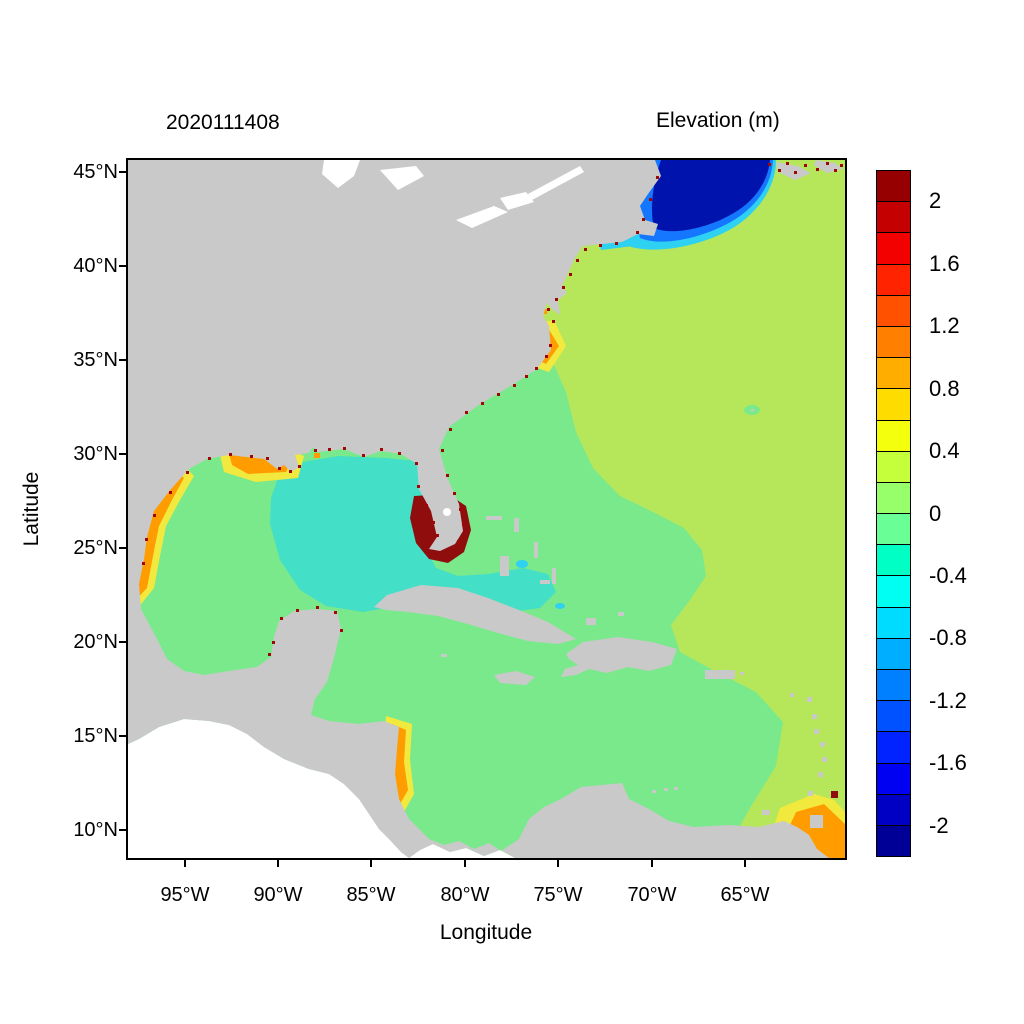  Describe the element at coordinates (371, 895) in the screenshot. I see `x-tick-label: 85°W` at that location.